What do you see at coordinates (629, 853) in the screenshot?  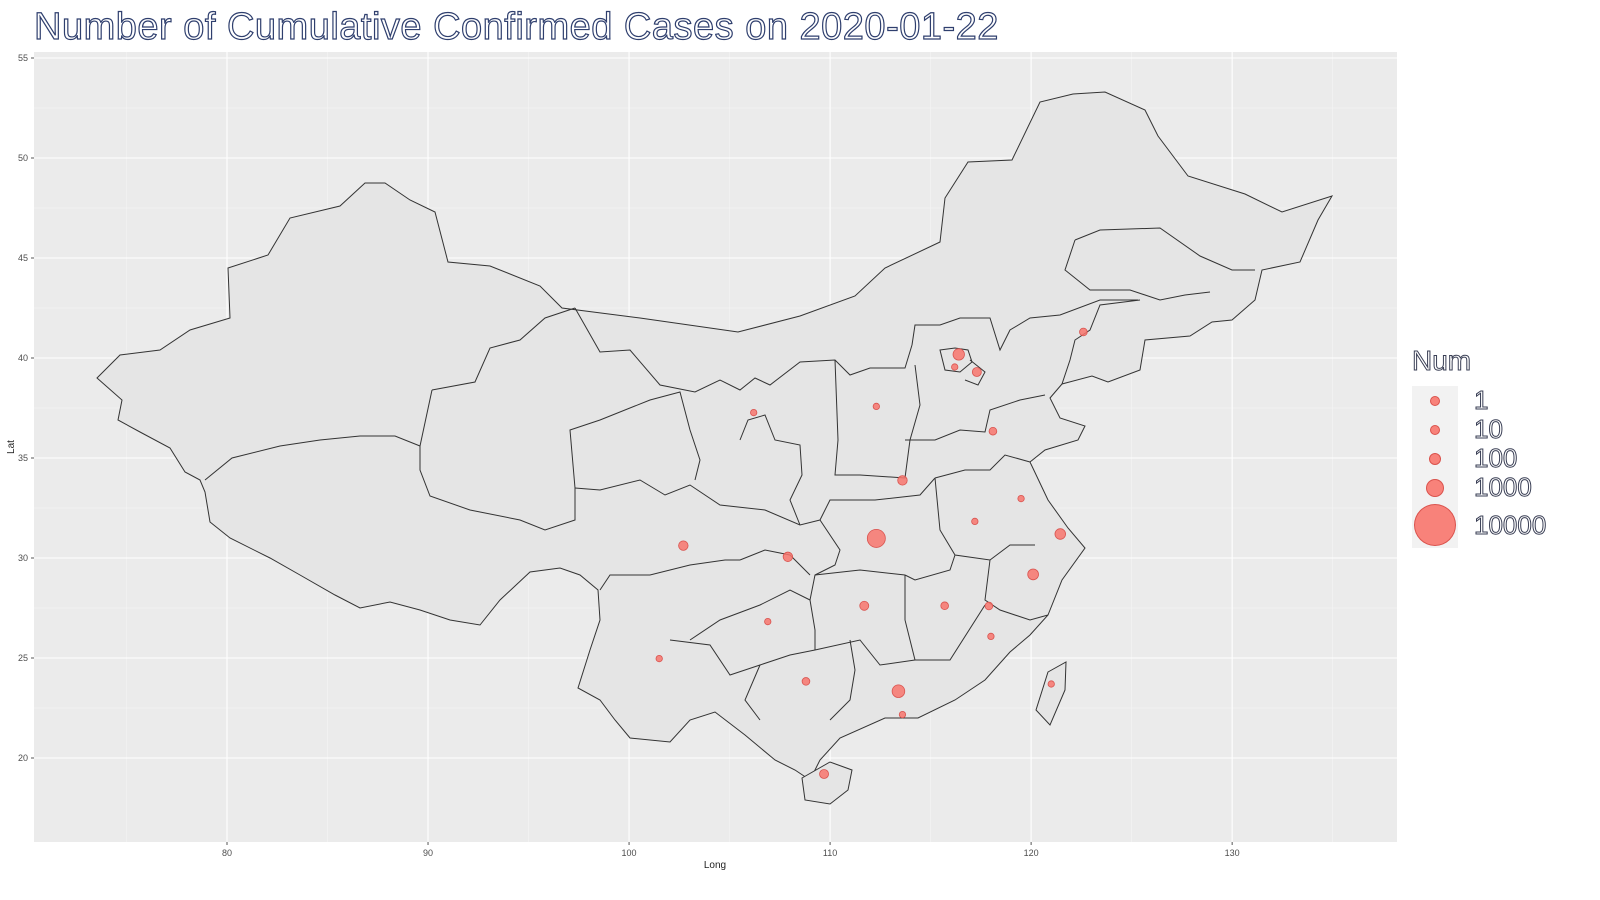 I see `x-tick-label: 100` at bounding box center [629, 853].